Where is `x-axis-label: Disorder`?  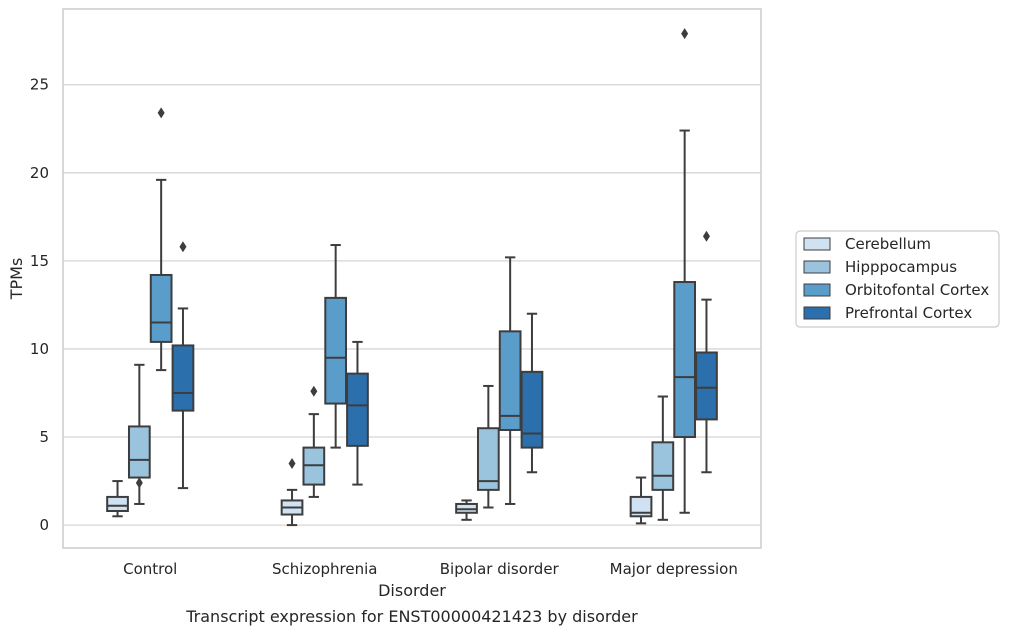
x-axis-label: Disorder is located at coordinates (412, 590).